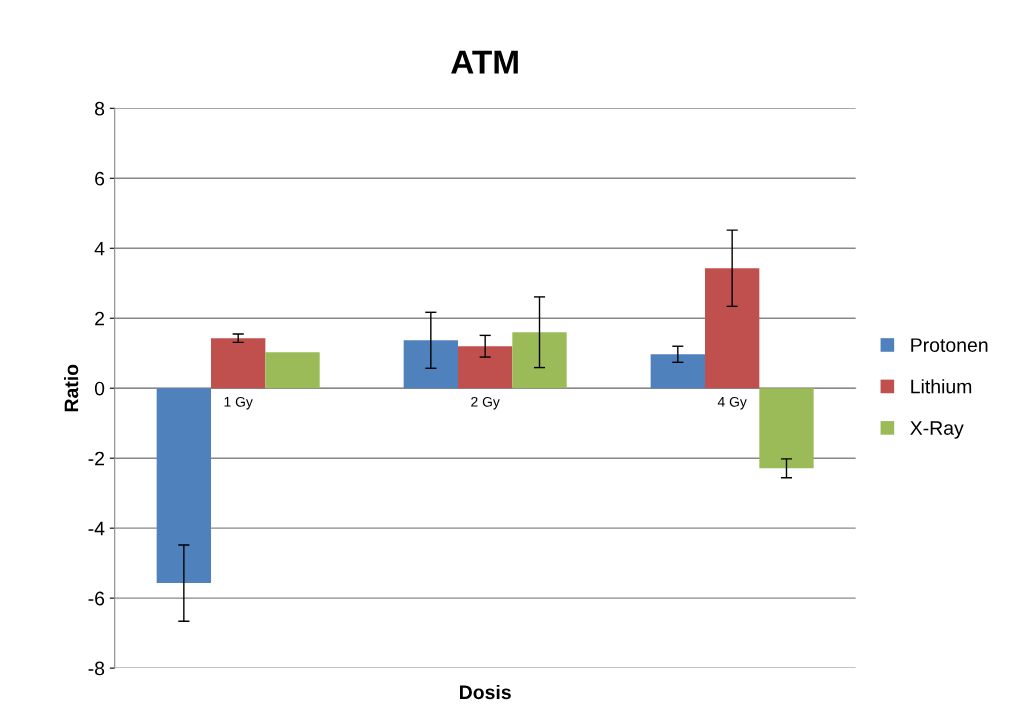  Describe the element at coordinates (485, 692) in the screenshot. I see `x-axis-title: Dosis` at that location.